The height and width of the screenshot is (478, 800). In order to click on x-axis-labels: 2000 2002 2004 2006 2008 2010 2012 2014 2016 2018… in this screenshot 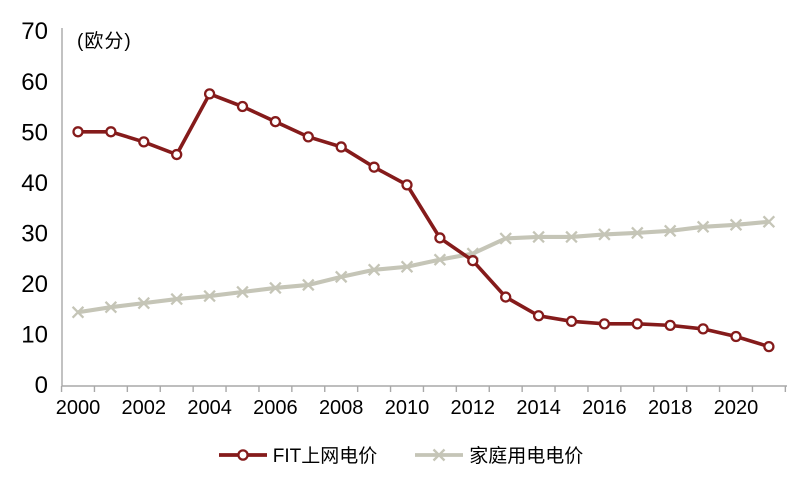, I will do `click(407, 408)`.